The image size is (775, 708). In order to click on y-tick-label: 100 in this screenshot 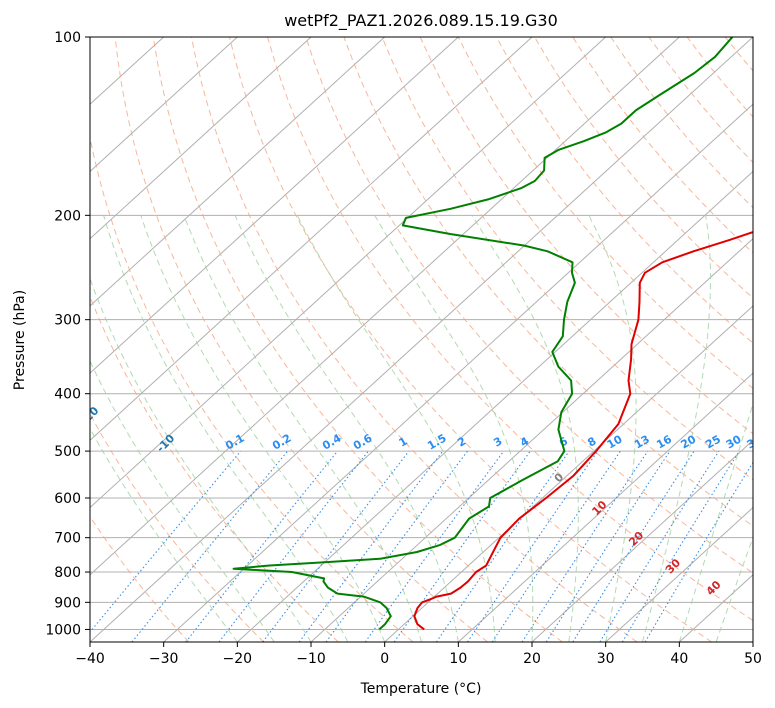, I will do `click(67, 38)`.